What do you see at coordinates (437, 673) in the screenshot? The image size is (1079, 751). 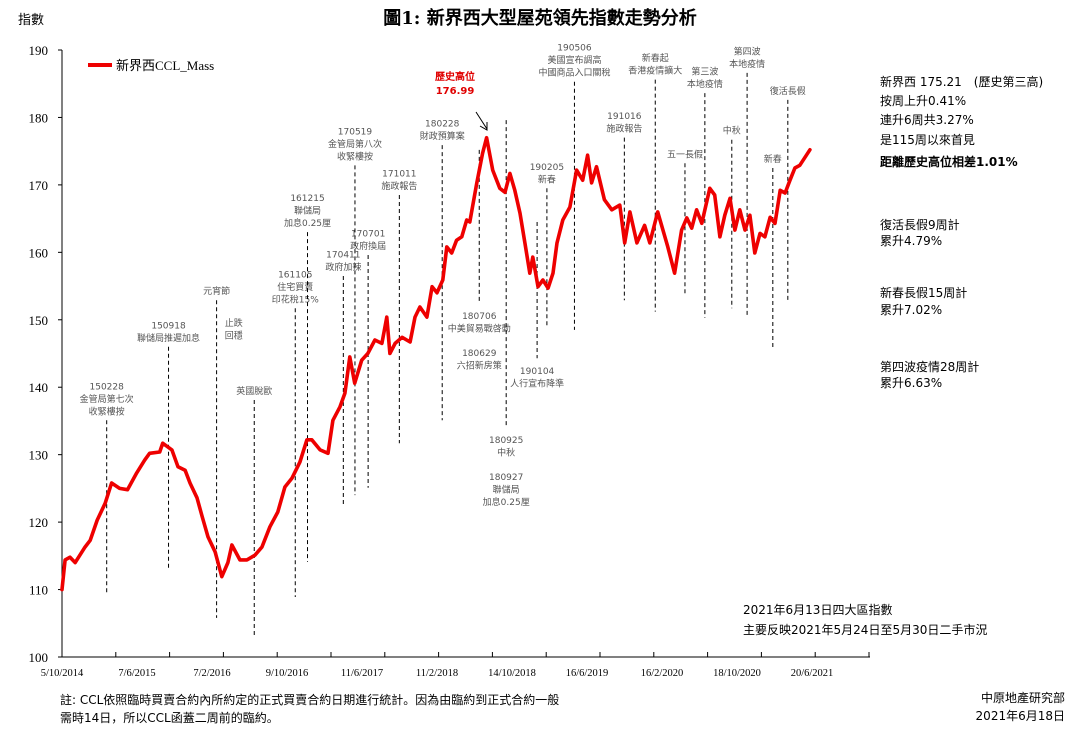 I see `x-tick-label: 11/2/2018` at bounding box center [437, 673].